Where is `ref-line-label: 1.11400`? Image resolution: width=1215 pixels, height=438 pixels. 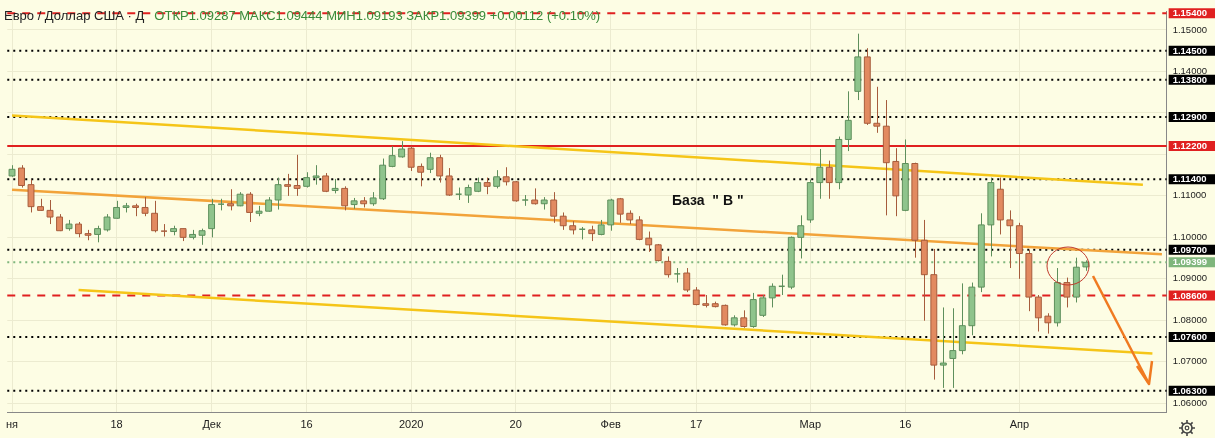 ref-line-label: 1.11400 is located at coordinates (1189, 179).